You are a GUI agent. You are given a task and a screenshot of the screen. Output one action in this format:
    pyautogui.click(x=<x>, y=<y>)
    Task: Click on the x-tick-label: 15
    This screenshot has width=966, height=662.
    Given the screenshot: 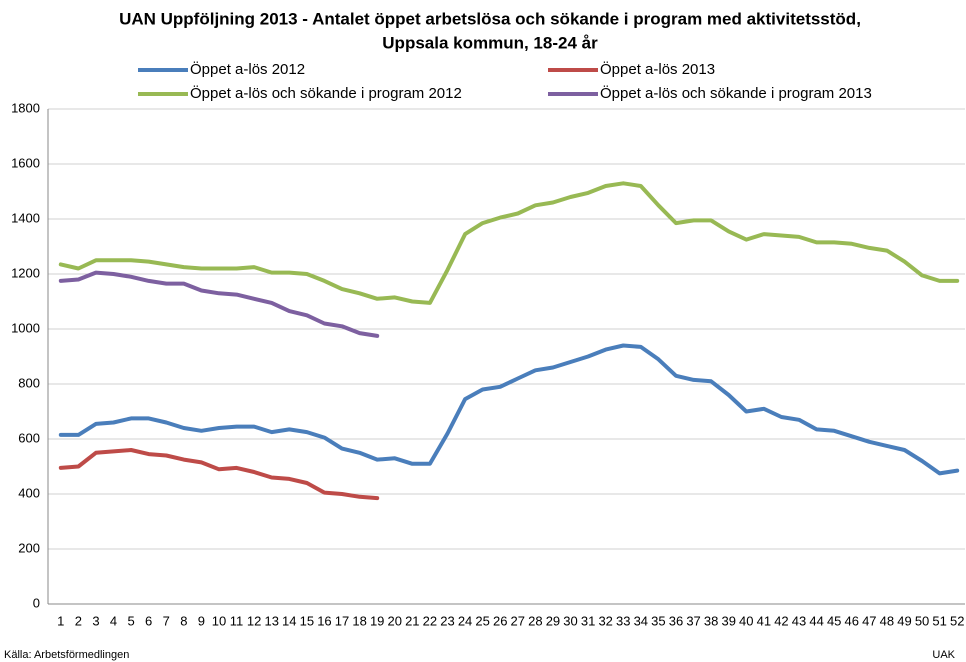 What is the action you would take?
    pyautogui.click(x=307, y=620)
    